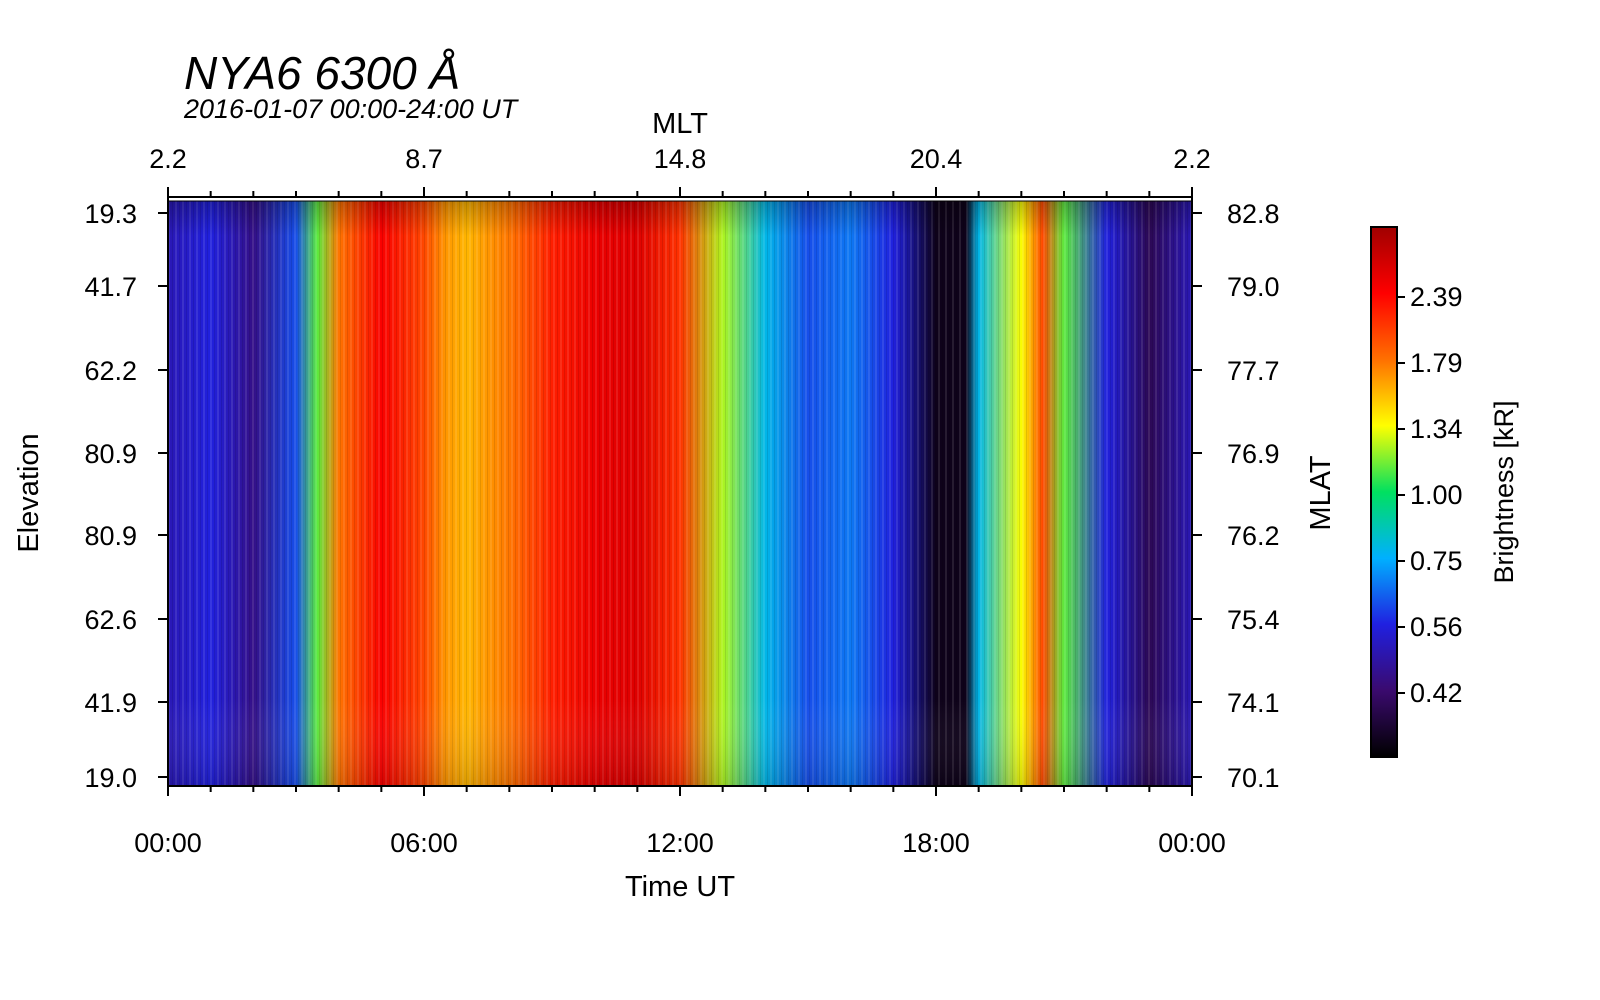 Image resolution: width=1600 pixels, height=1000 pixels. I want to click on x-tick-label: 06:00, so click(424, 843).